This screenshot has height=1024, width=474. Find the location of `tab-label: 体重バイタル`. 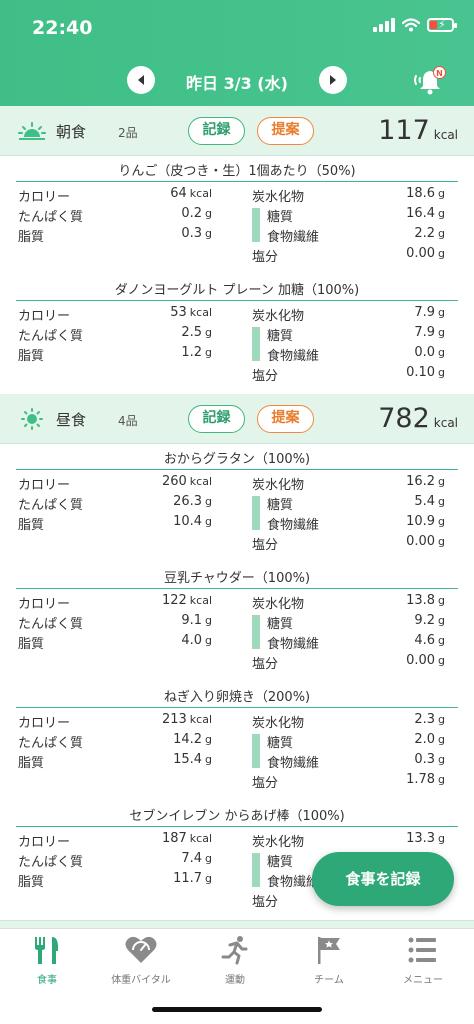

tab-label: 体重バイタル is located at coordinates (141, 980).